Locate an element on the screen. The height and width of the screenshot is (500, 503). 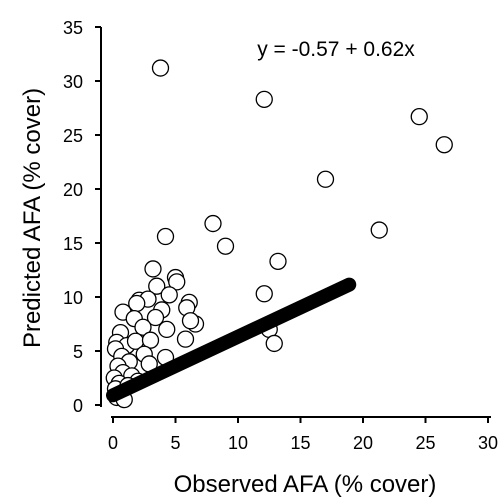
y-ticks: 0 5 10 15 20 25 30 35 is located at coordinates (82, 217).